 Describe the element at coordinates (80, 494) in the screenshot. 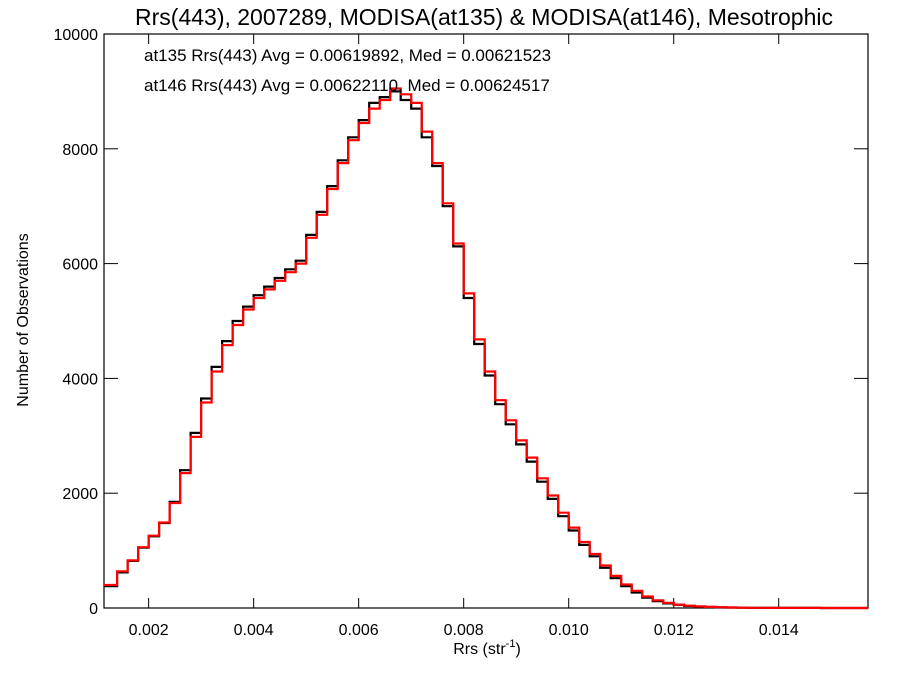

I see `y-tick-label: 2000` at that location.